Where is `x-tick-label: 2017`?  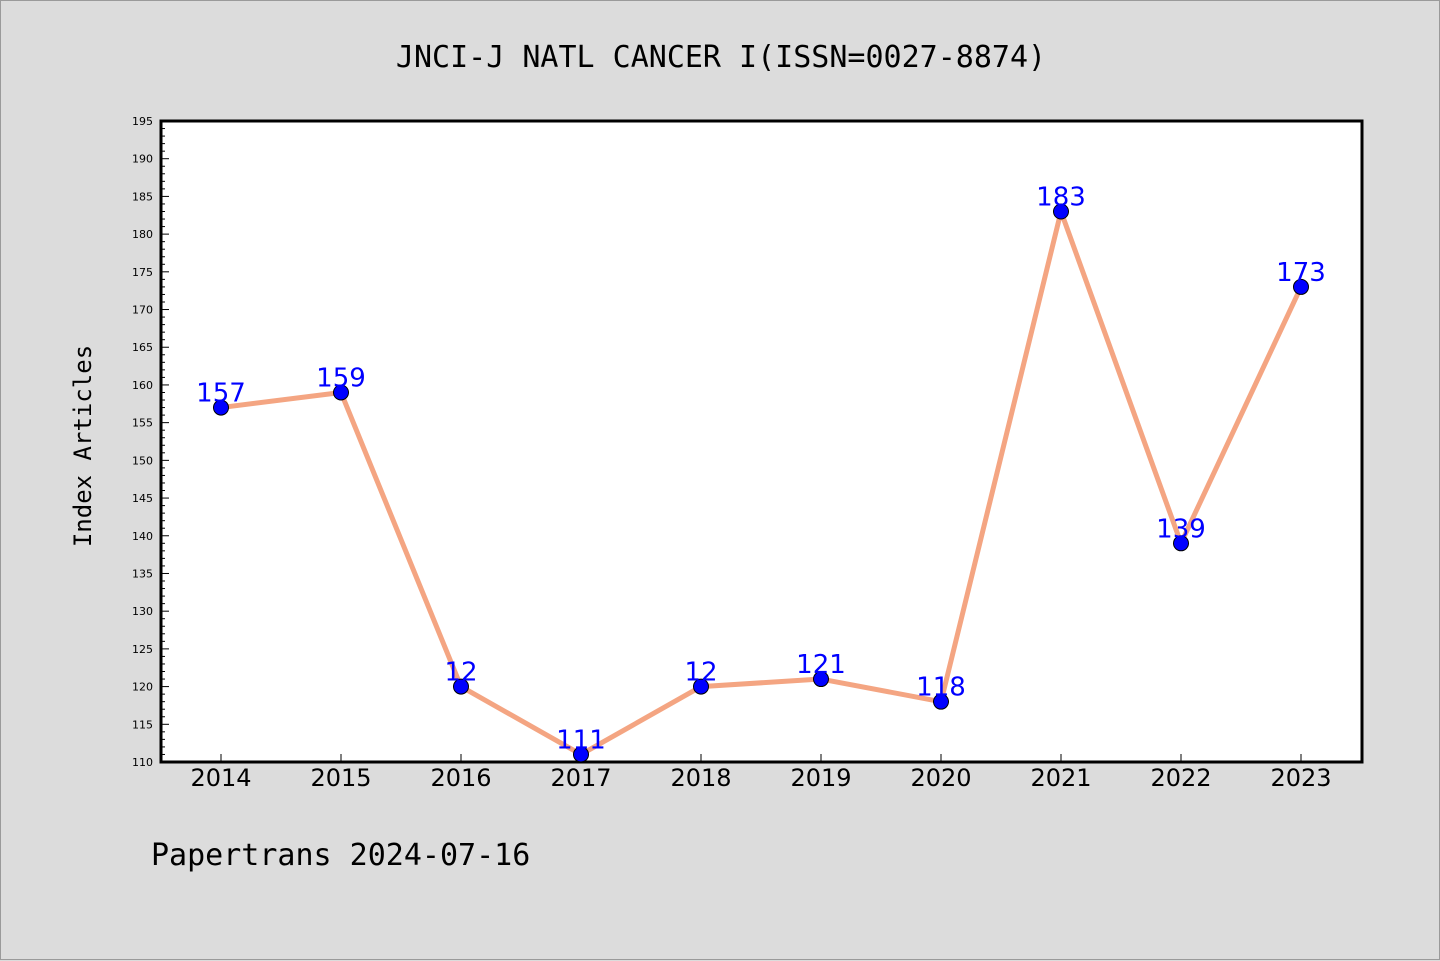 x-tick-label: 2017 is located at coordinates (580, 778).